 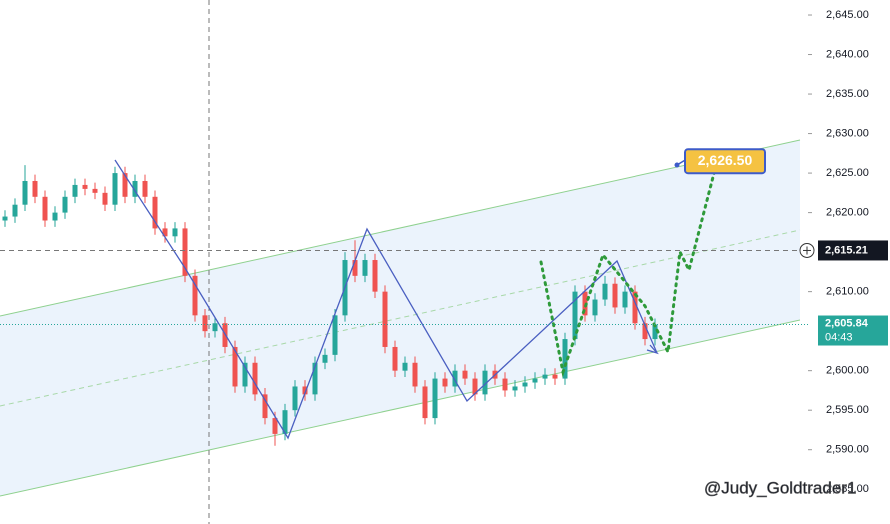 I want to click on y-tick-label: 2,610.00, so click(x=847, y=292).